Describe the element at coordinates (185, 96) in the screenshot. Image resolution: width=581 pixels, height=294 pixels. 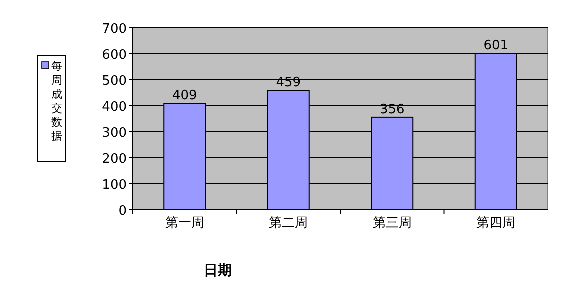
I see `data-label: 409` at that location.